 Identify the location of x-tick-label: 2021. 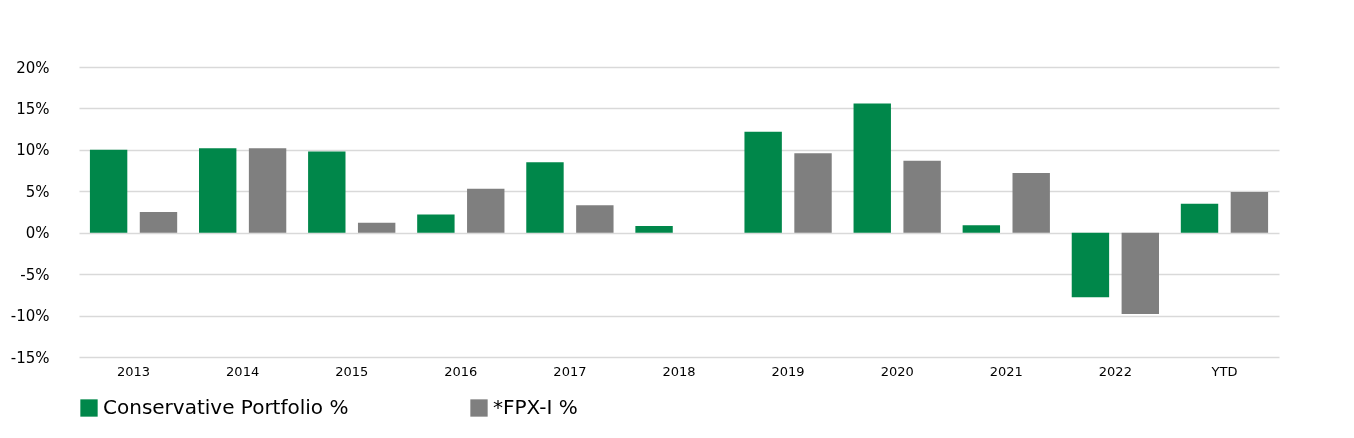
(1006, 371).